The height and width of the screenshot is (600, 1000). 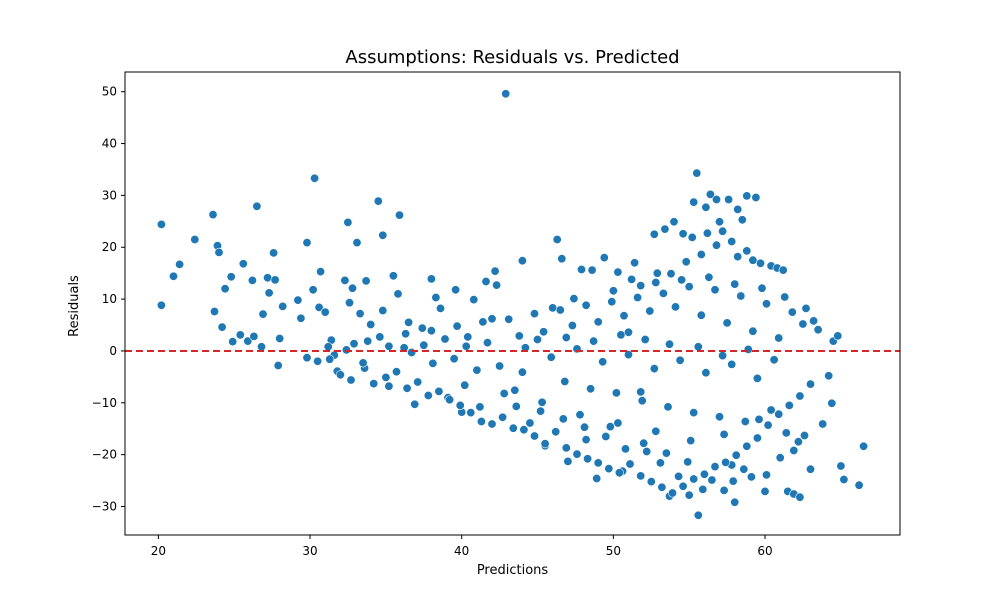 What do you see at coordinates (461, 551) in the screenshot?
I see `x-tick-label: 40` at bounding box center [461, 551].